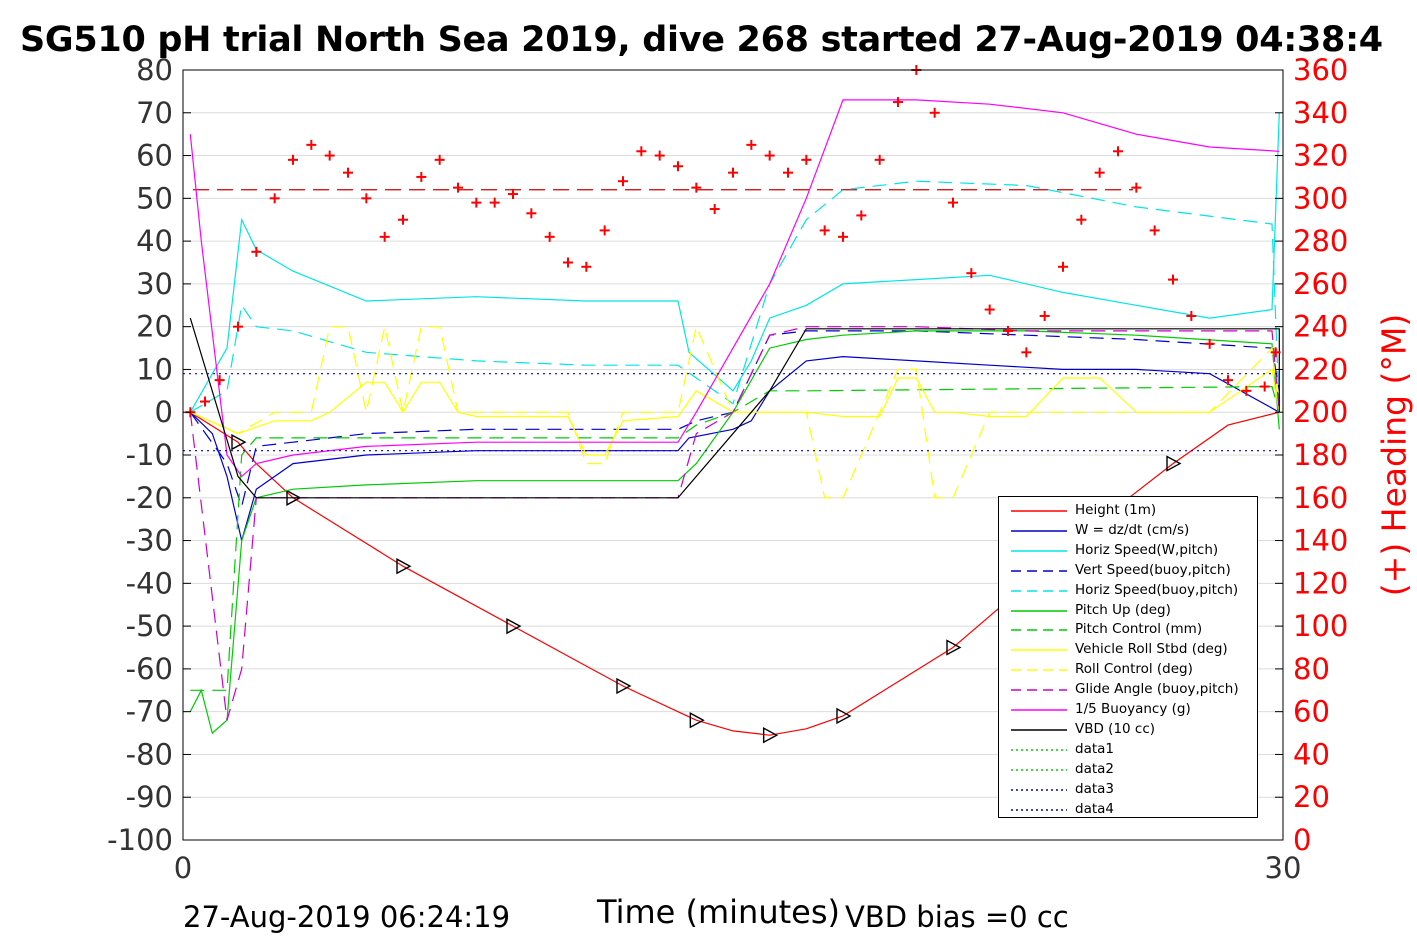 This screenshot has height=945, width=1417. What do you see at coordinates (1320, 541) in the screenshot?
I see `y2-tick-label: 140` at bounding box center [1320, 541].